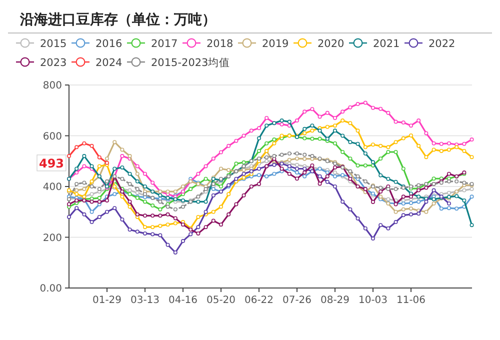 Image resolution: width=500 pixels, height=340 pixels. I want to click on legend-label: 2017, so click(164, 44).